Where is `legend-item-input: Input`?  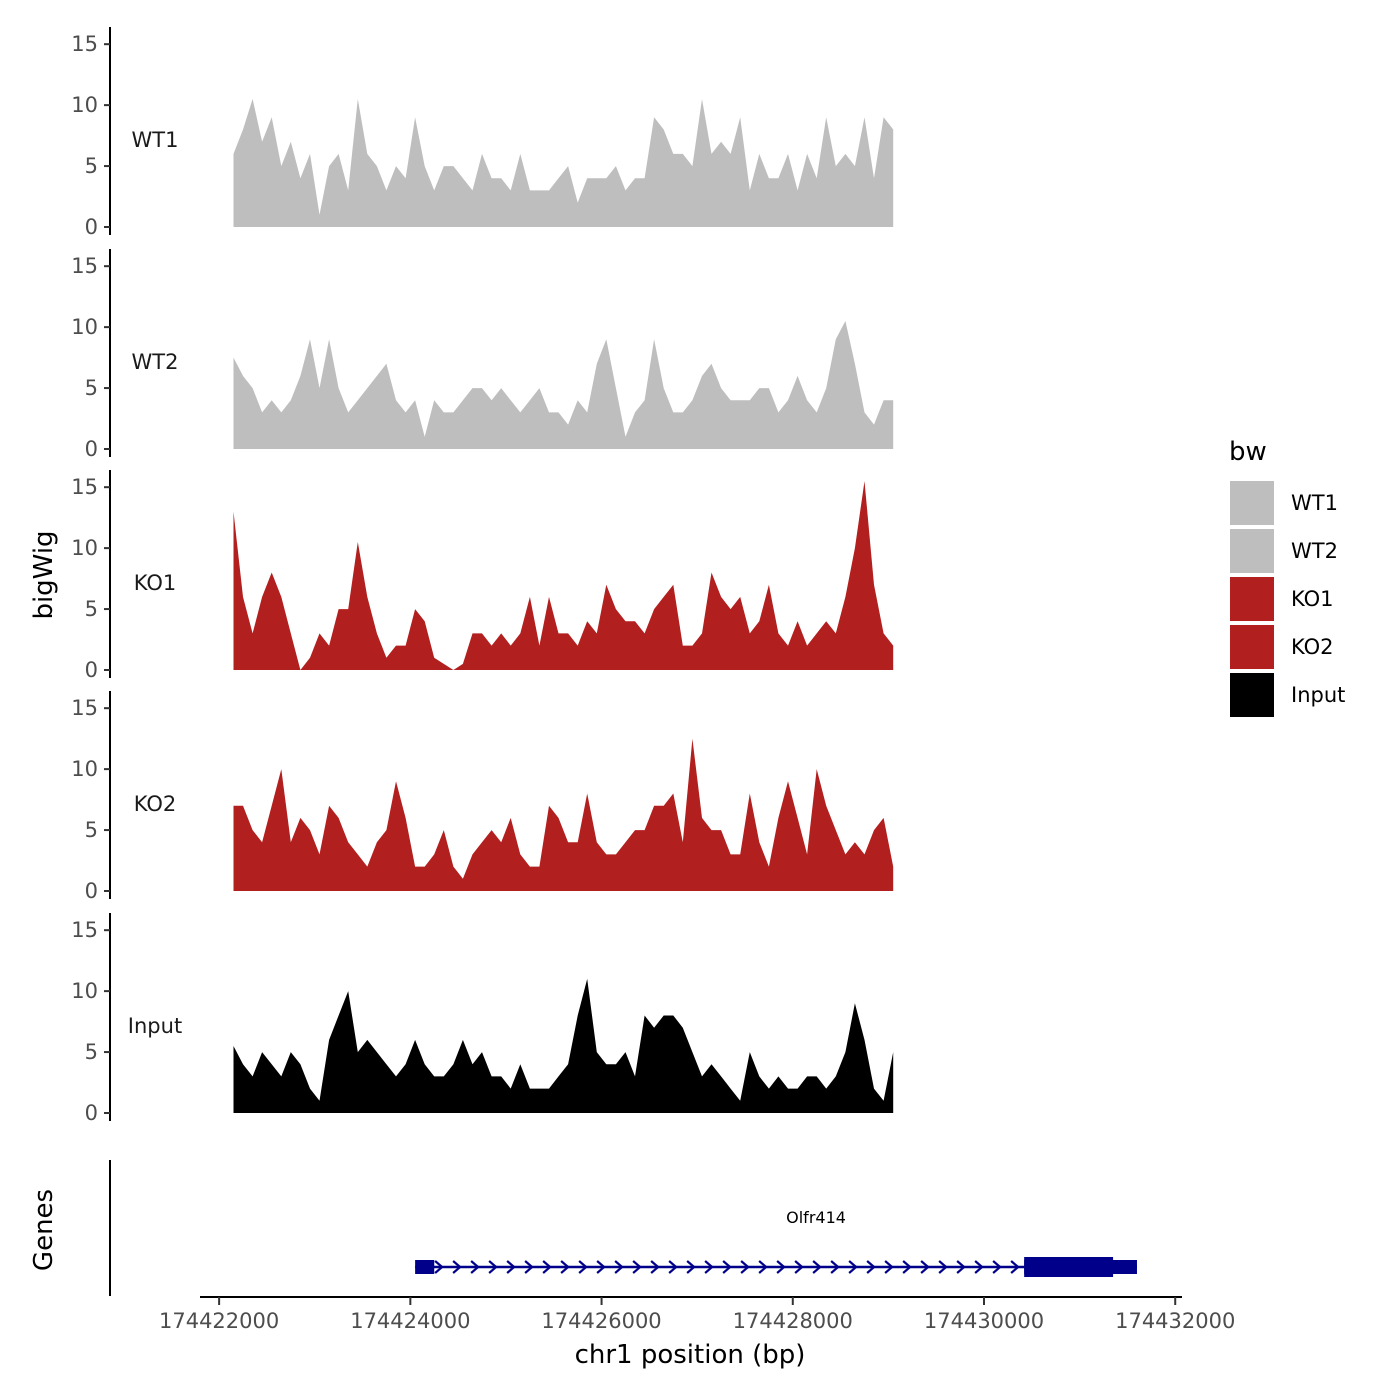 legend-item-input: Input is located at coordinates (1286, 695).